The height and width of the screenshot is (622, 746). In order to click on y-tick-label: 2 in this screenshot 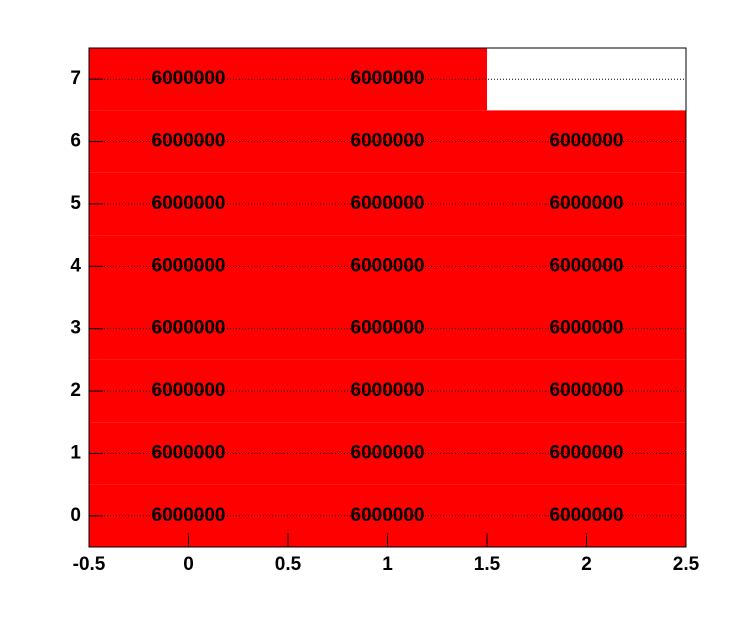, I will do `click(75, 390)`.